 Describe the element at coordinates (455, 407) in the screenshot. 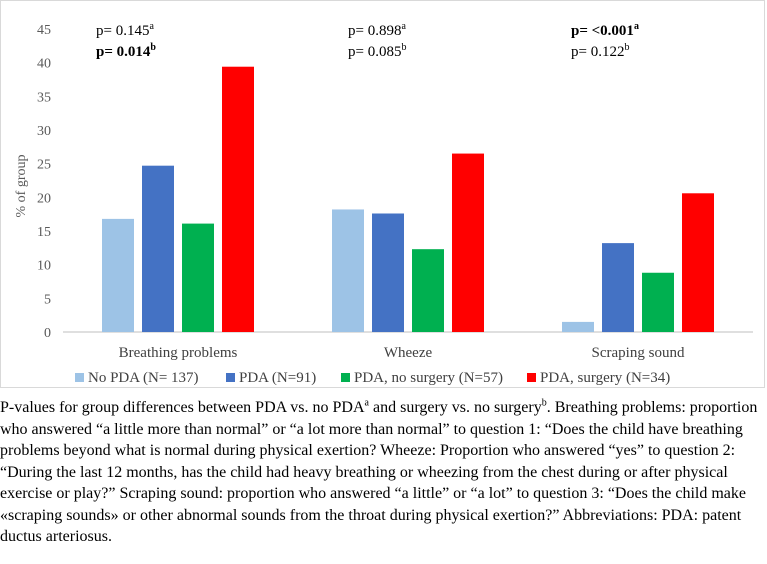

I see `caption-part-2: and surgery vs. no surgery` at that location.